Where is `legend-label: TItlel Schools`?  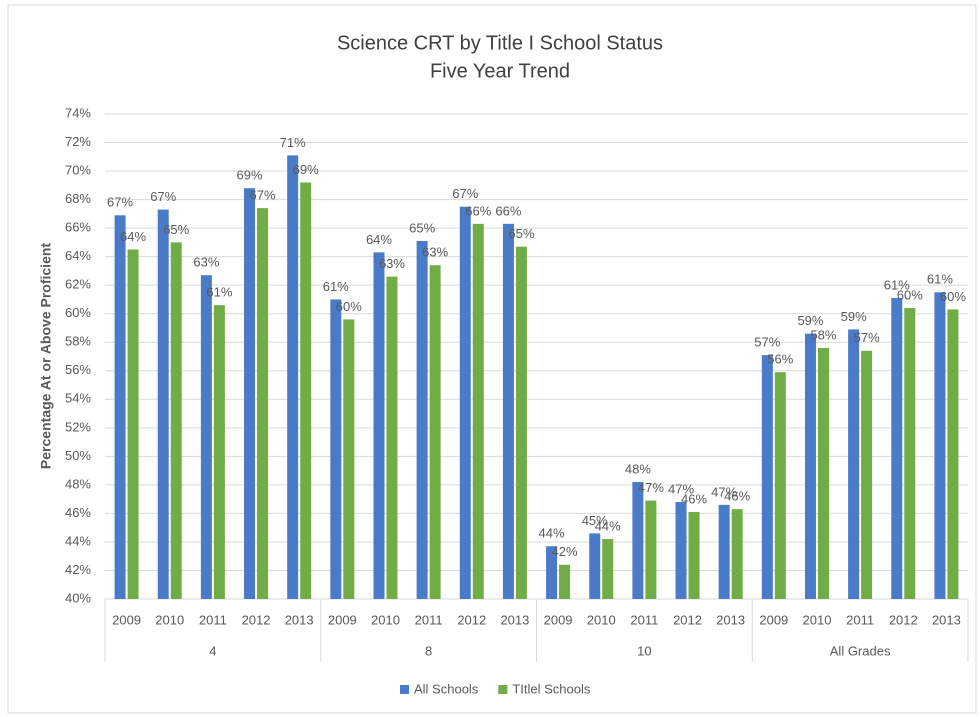
legend-label: TItlel Schools is located at coordinates (551, 688).